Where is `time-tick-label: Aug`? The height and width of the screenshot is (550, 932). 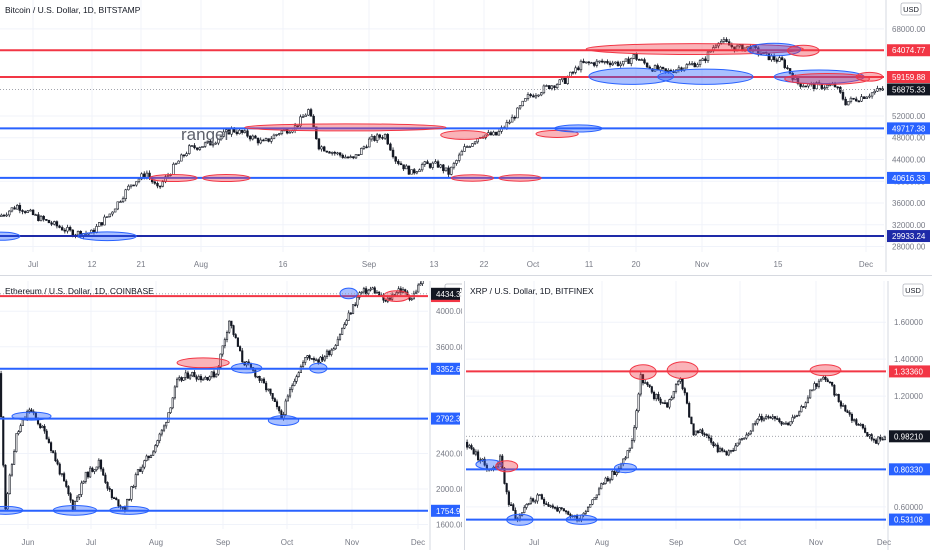
time-tick-label: Aug is located at coordinates (156, 542).